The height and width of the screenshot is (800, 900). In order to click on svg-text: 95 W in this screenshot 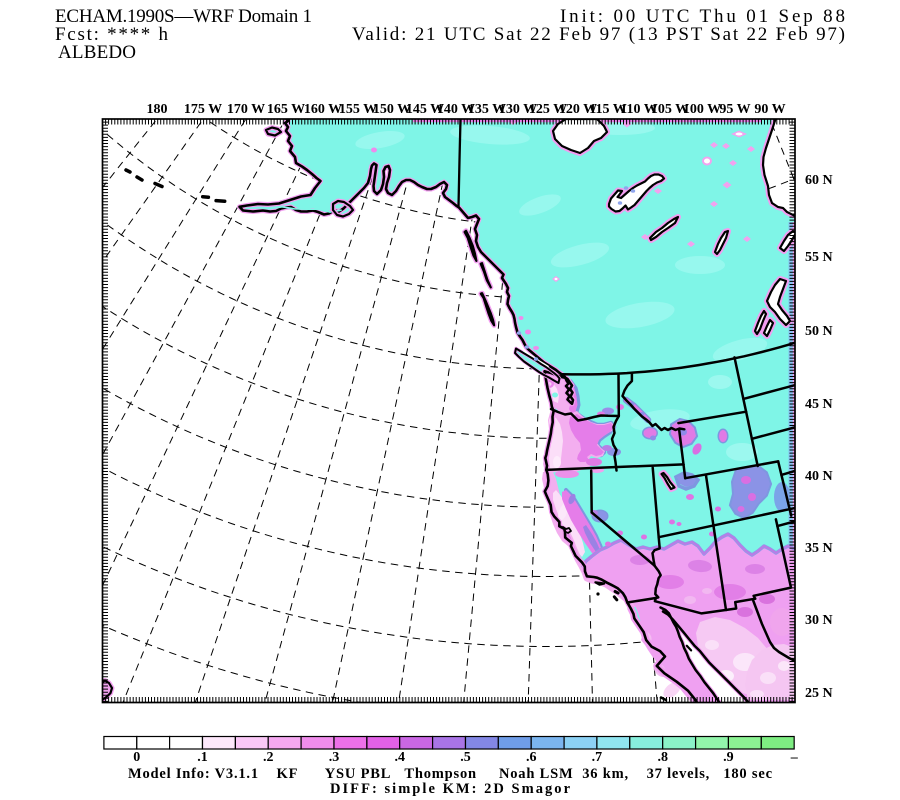, I will do `click(734, 109)`.